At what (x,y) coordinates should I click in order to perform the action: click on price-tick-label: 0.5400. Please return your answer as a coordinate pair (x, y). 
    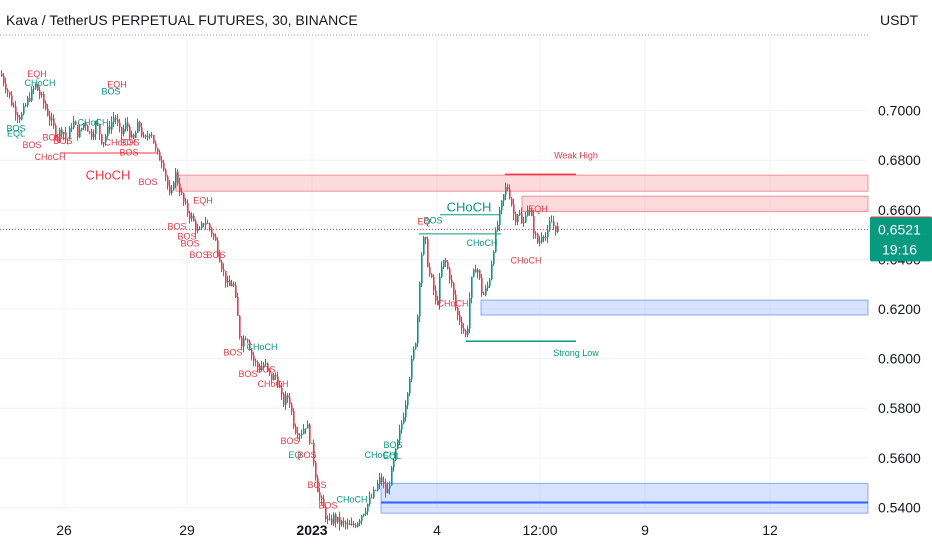
    Looking at the image, I should click on (899, 507).